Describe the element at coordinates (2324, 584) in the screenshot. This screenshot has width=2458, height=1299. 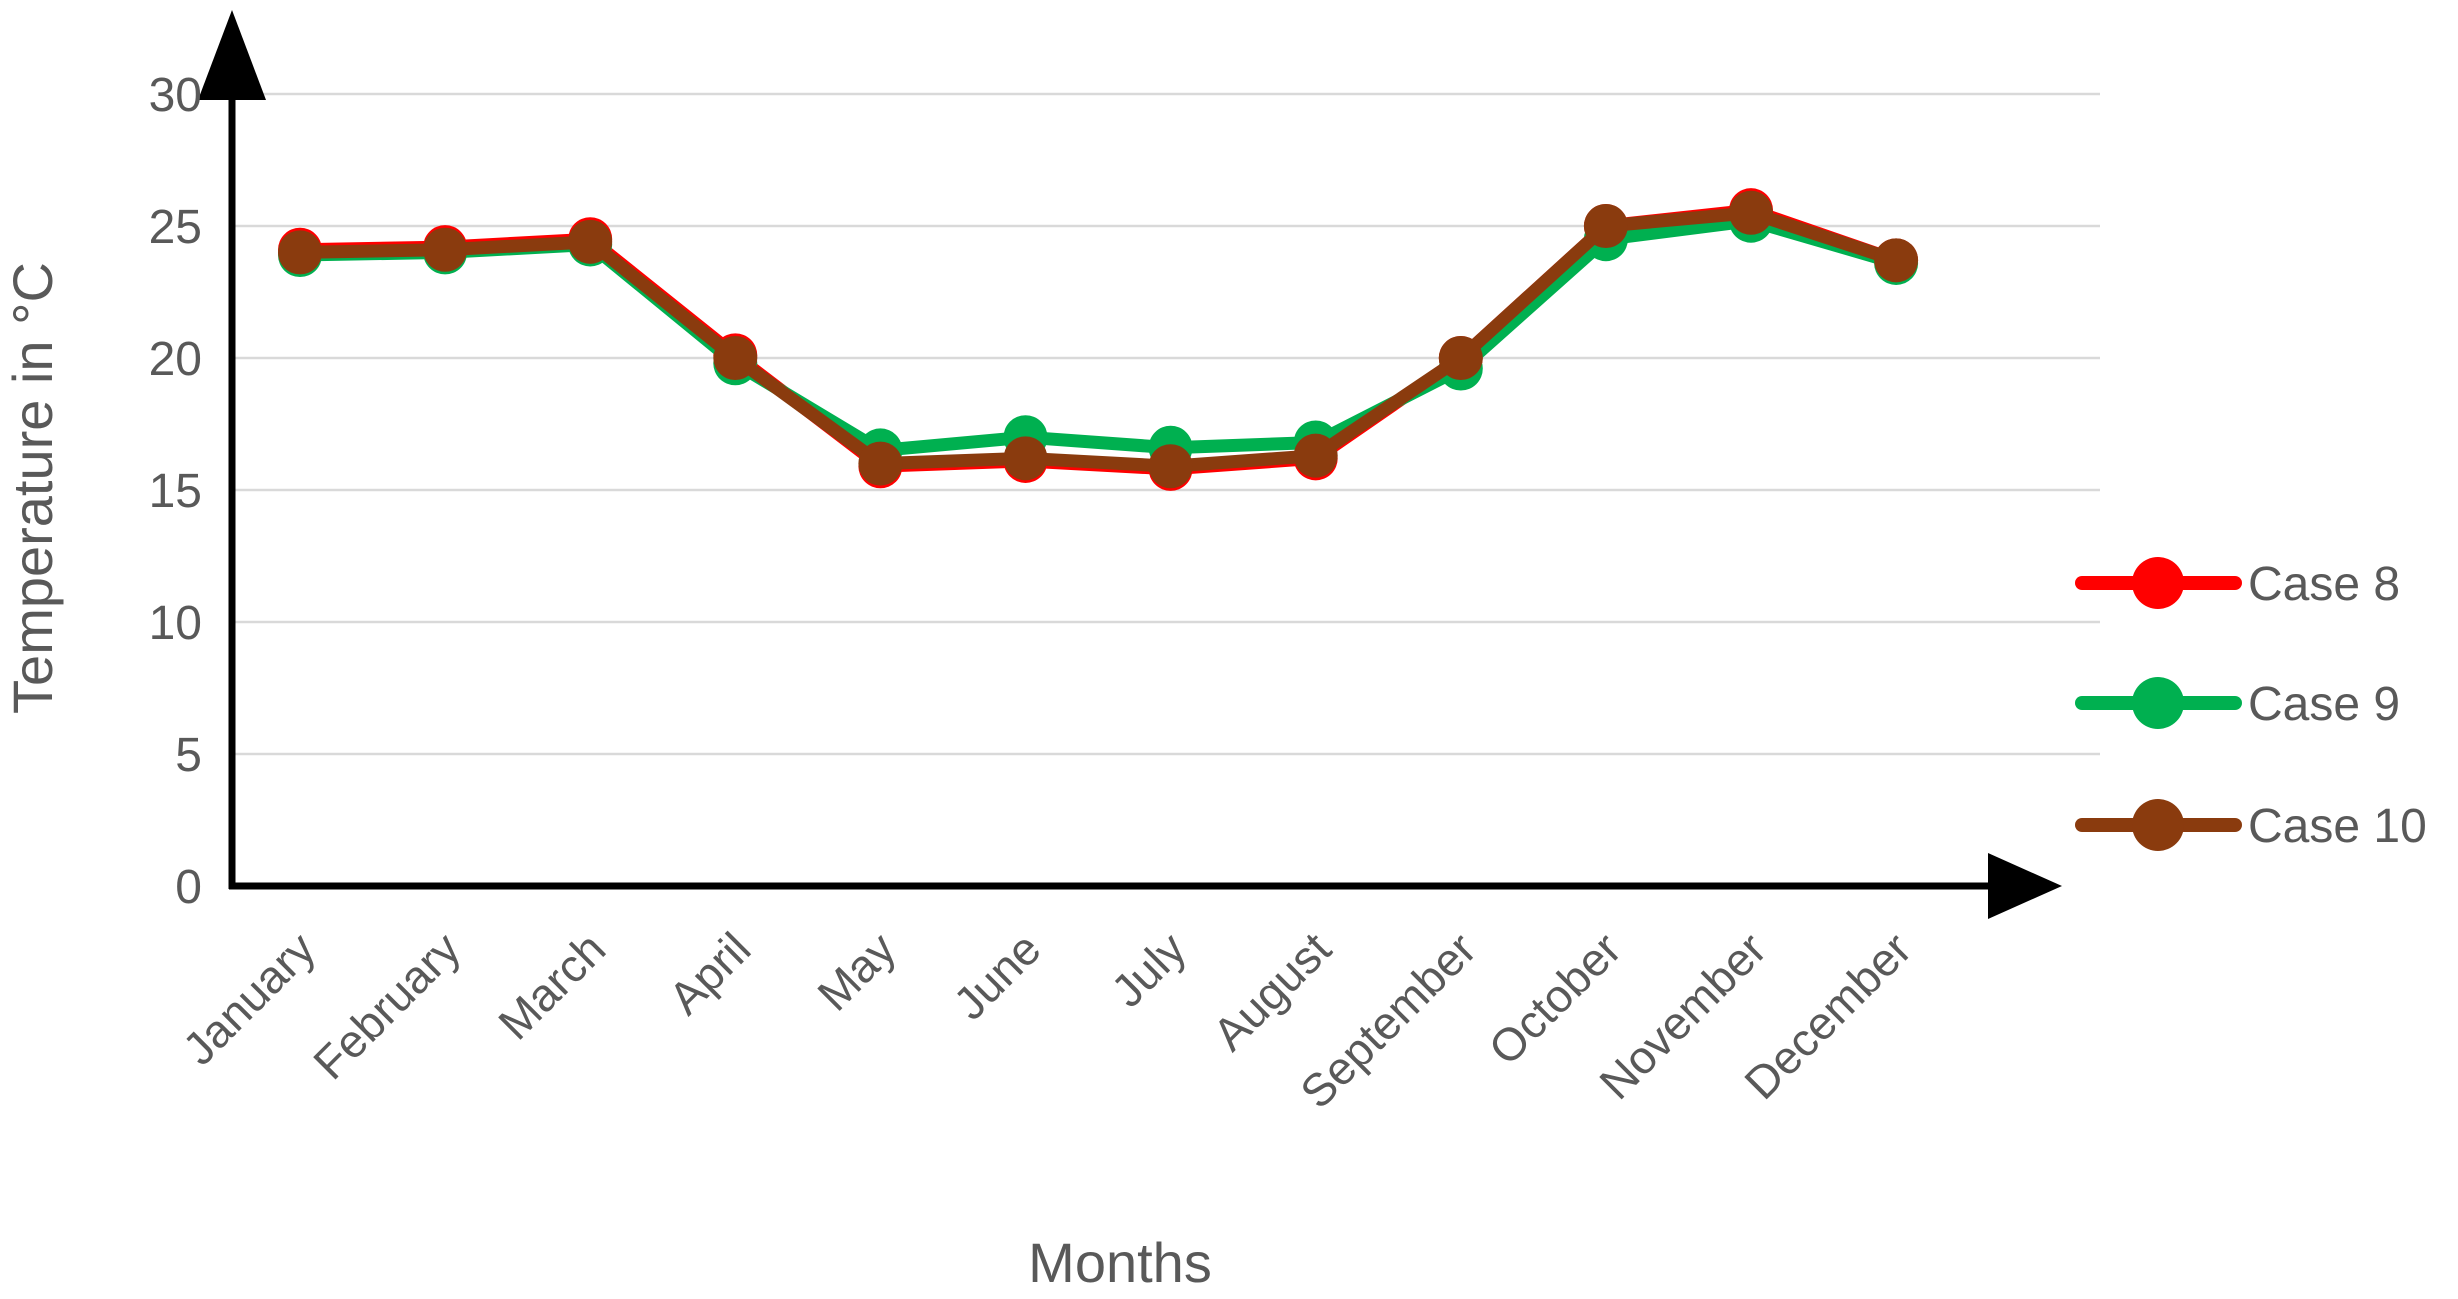
I see `legend-label-case-8: Case 8` at that location.